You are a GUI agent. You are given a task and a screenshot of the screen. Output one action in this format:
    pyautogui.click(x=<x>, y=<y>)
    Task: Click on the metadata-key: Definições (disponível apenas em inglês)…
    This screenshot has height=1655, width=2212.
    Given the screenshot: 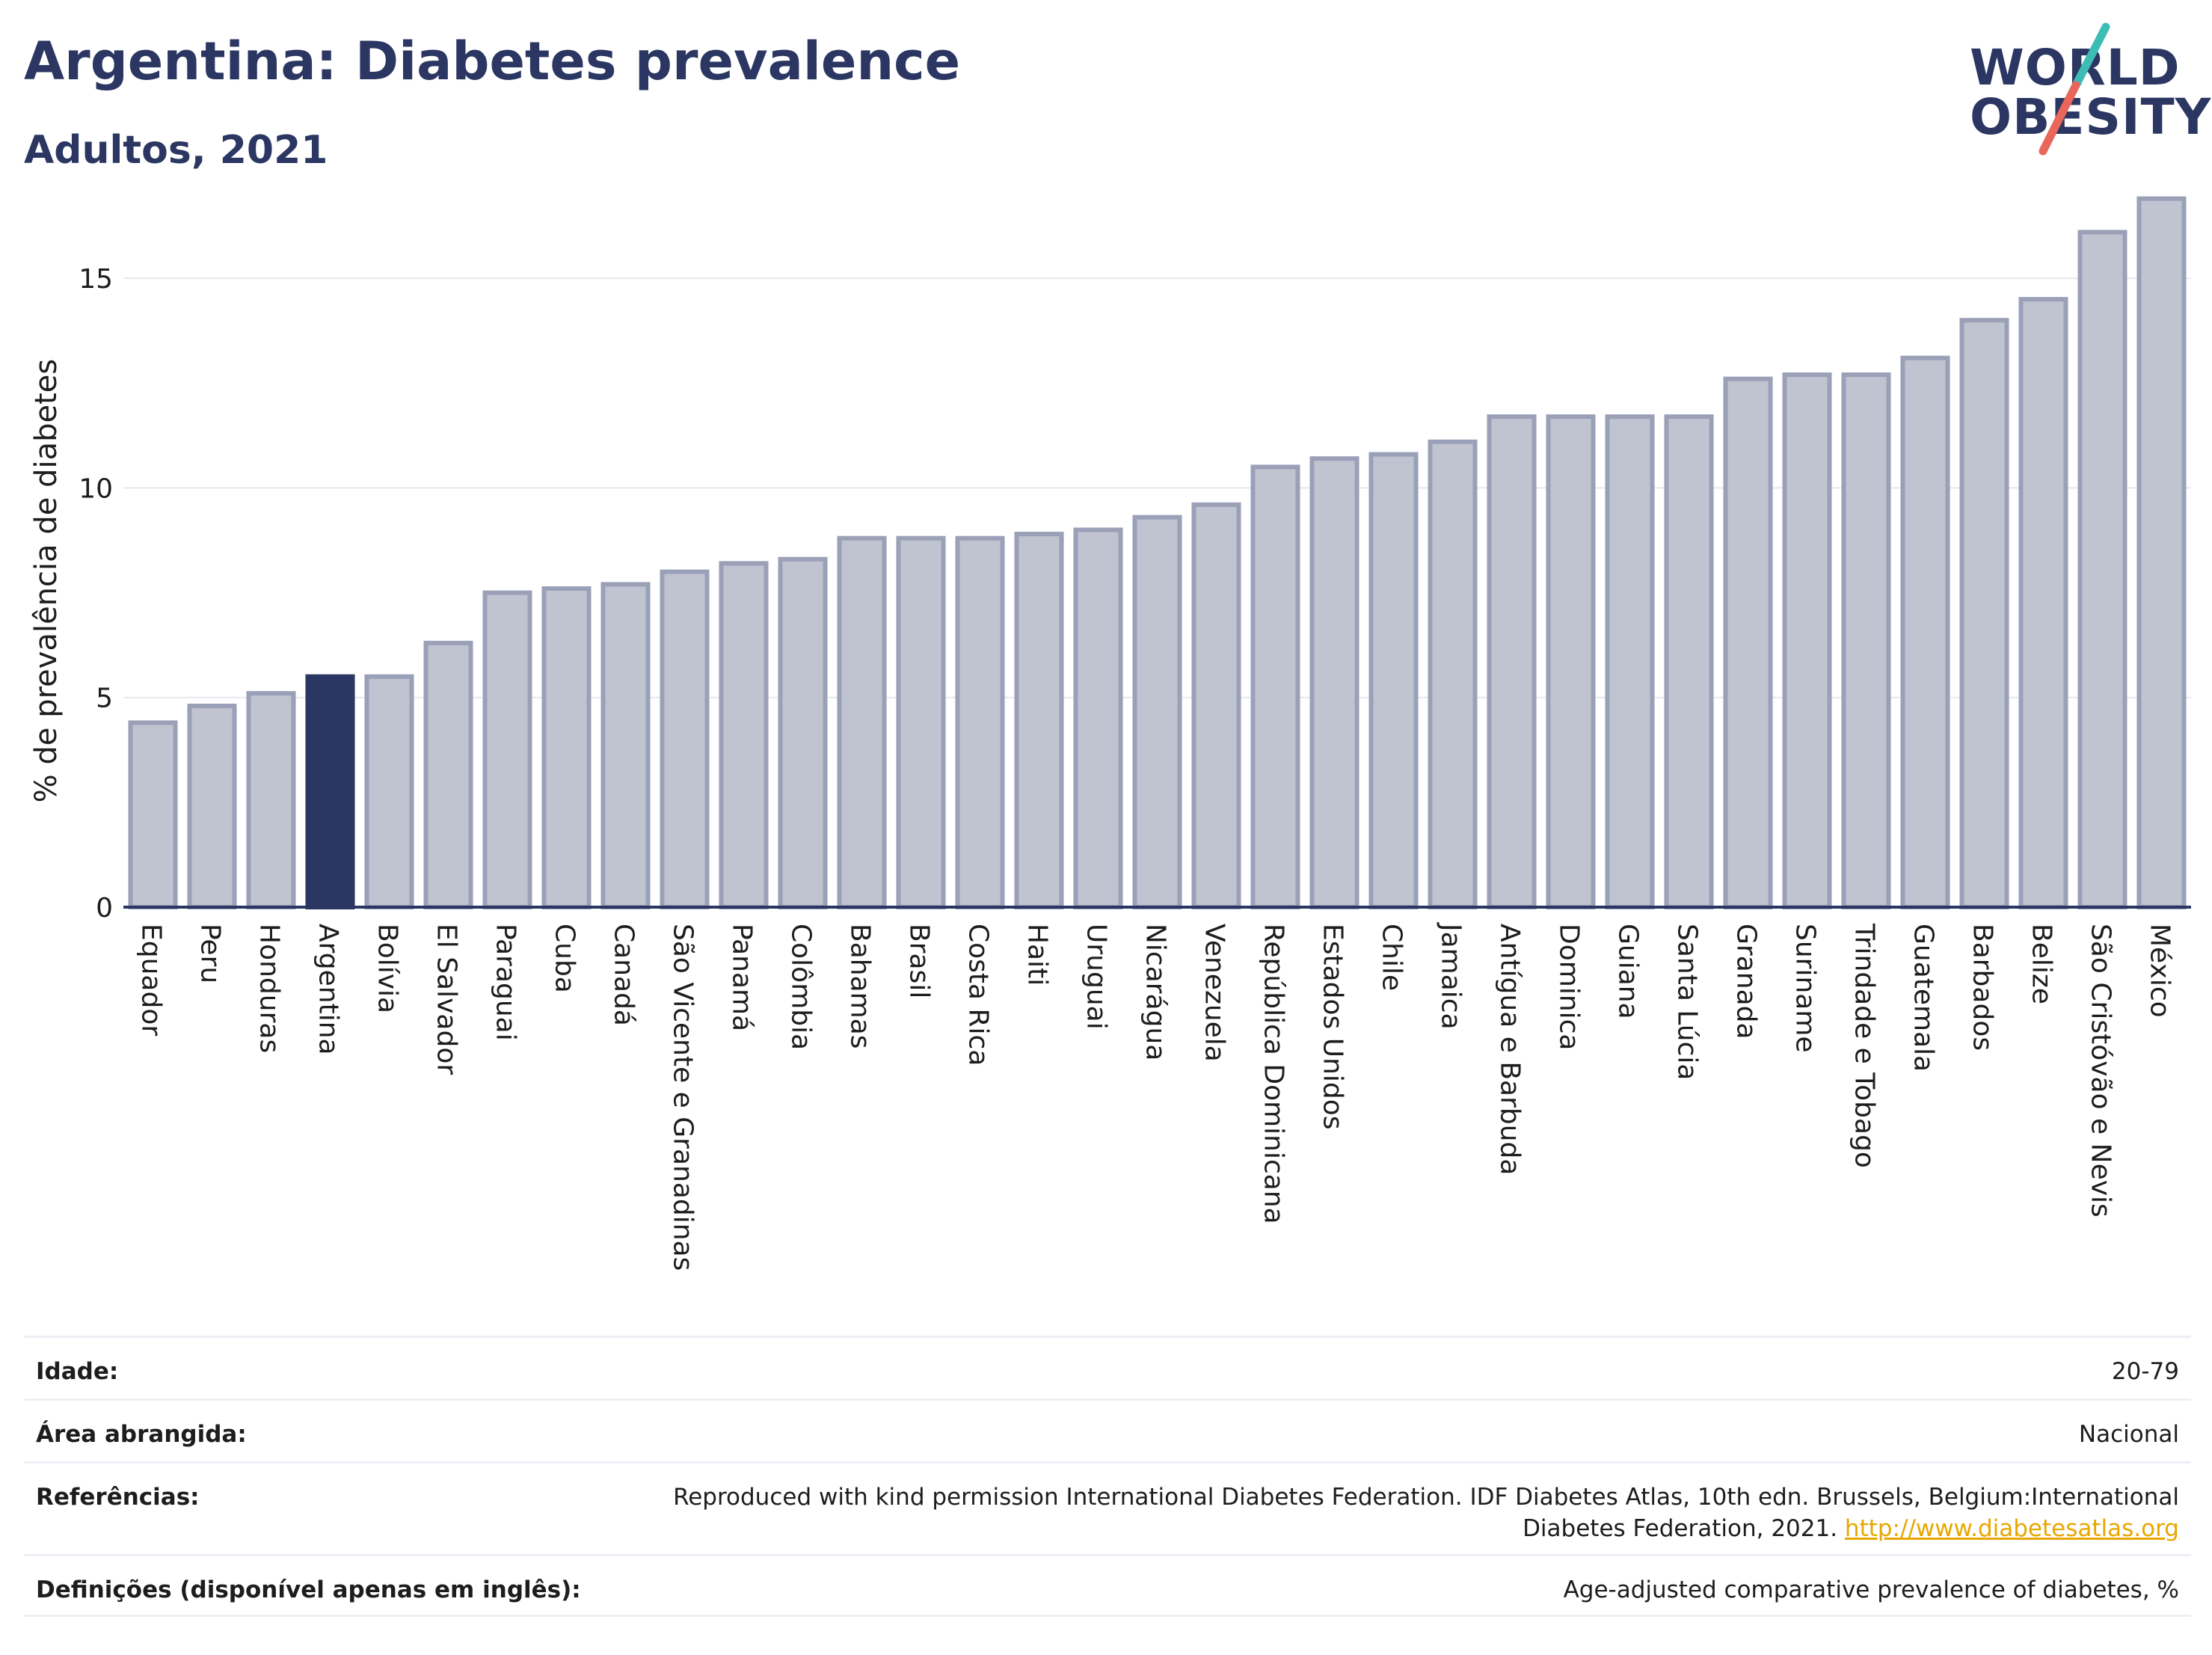 What is the action you would take?
    pyautogui.click(x=308, y=1589)
    